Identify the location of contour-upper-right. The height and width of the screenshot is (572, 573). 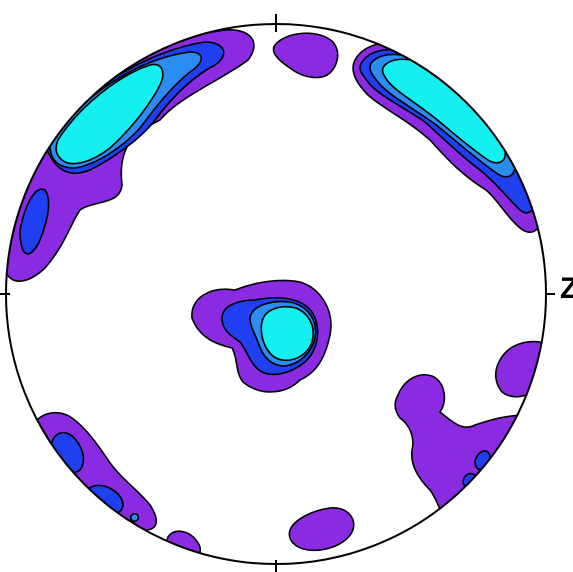
(449, 137).